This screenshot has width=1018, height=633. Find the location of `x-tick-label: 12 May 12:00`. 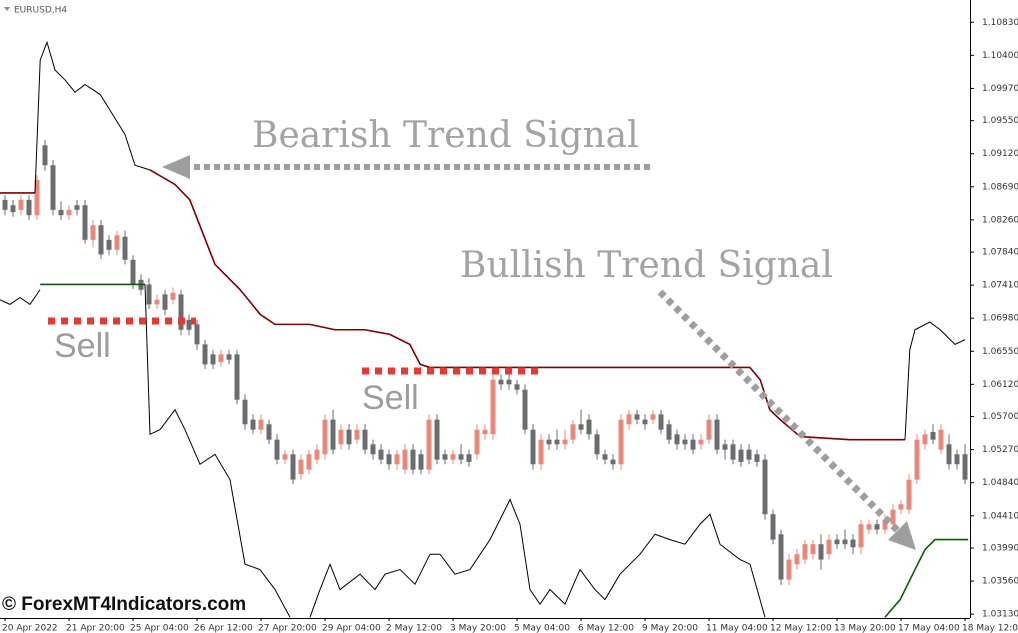

x-tick-label: 12 May 12:00 is located at coordinates (801, 628).